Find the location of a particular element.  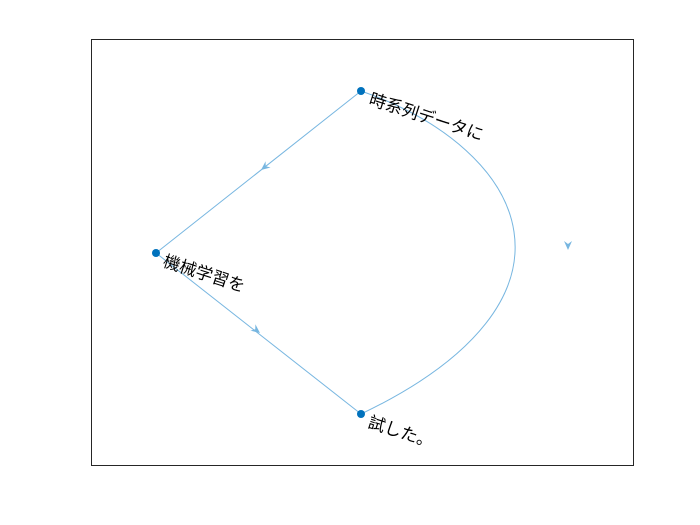

arrow-n1-n2 is located at coordinates (266, 165).